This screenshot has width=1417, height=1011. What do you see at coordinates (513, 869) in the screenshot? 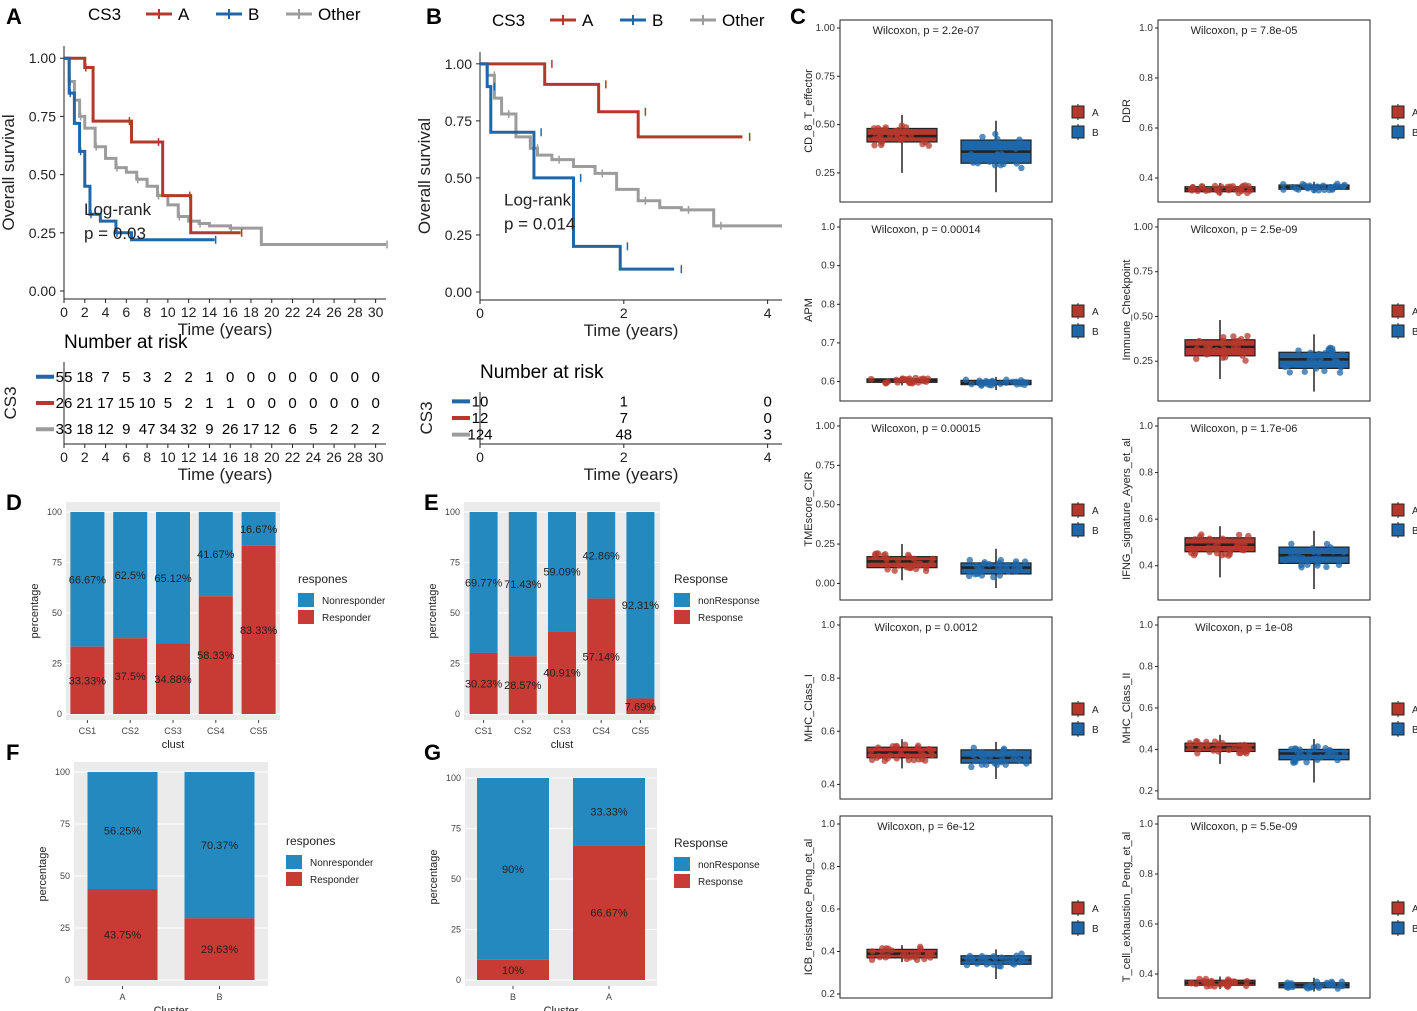
I see `stacked-bar-nonresponder-b` at bounding box center [513, 869].